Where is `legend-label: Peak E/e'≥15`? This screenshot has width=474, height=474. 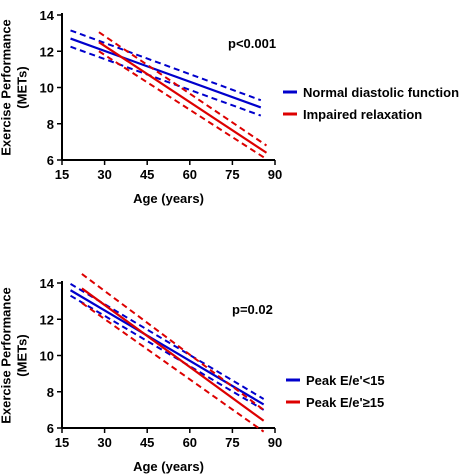 legend-label: Peak E/e'≥15 is located at coordinates (345, 402).